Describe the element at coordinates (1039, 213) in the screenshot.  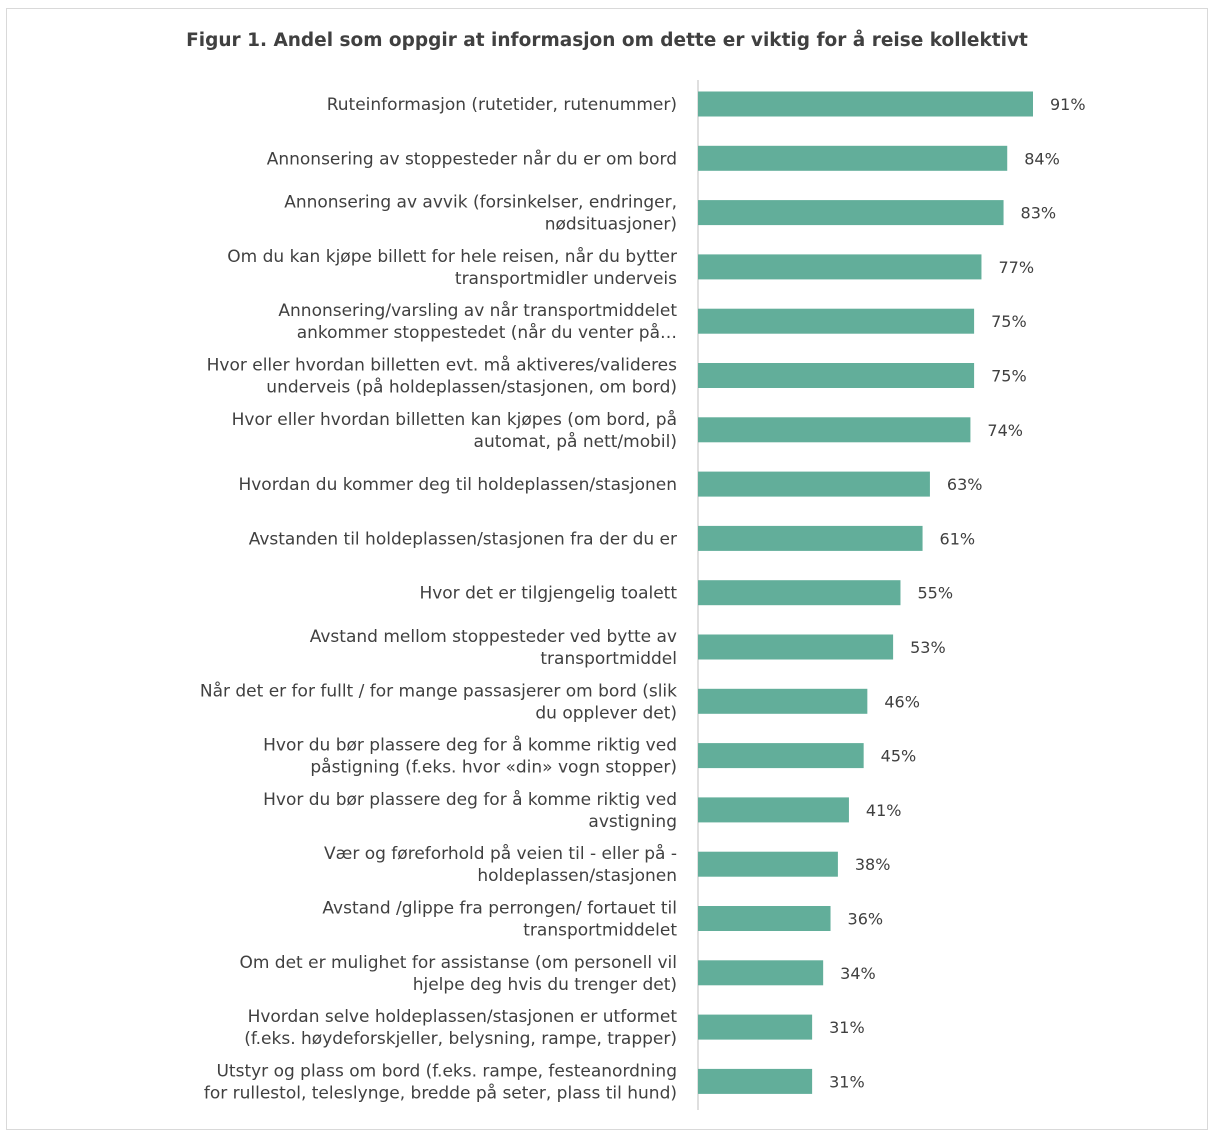
I see `data-label: 83%` at that location.